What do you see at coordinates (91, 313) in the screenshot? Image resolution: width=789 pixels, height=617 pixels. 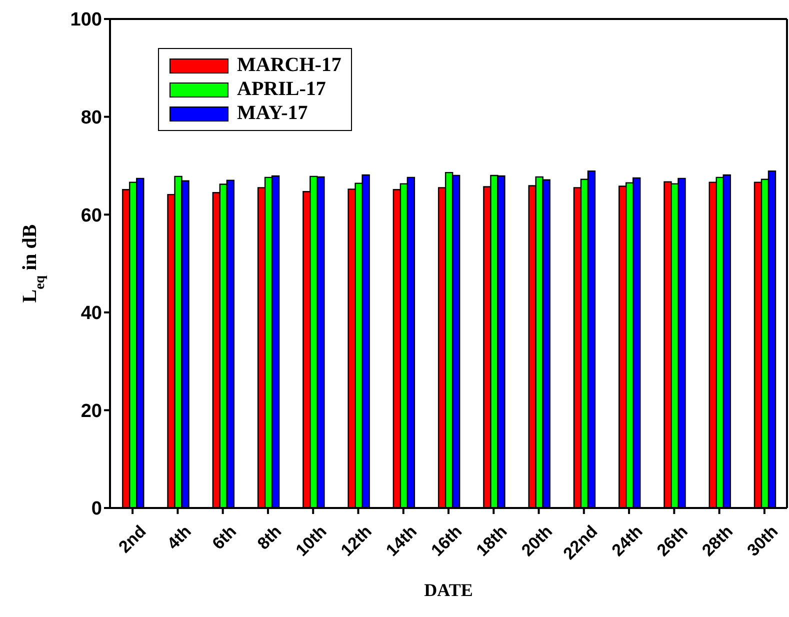 I see `y-tick-label: 40` at bounding box center [91, 313].